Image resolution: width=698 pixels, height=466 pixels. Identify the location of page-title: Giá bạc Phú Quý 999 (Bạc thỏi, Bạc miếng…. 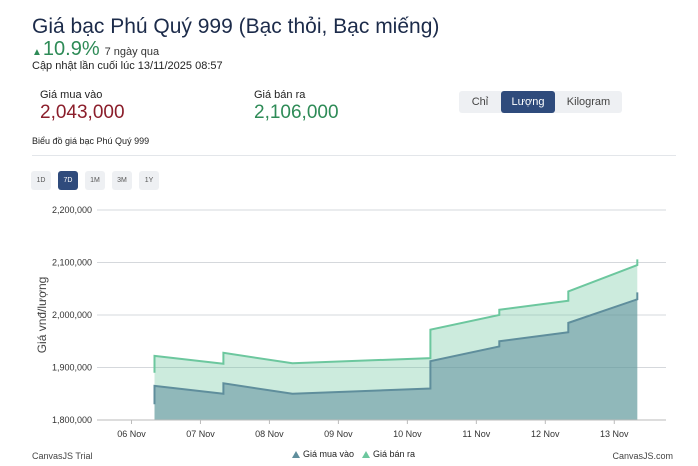
(236, 26).